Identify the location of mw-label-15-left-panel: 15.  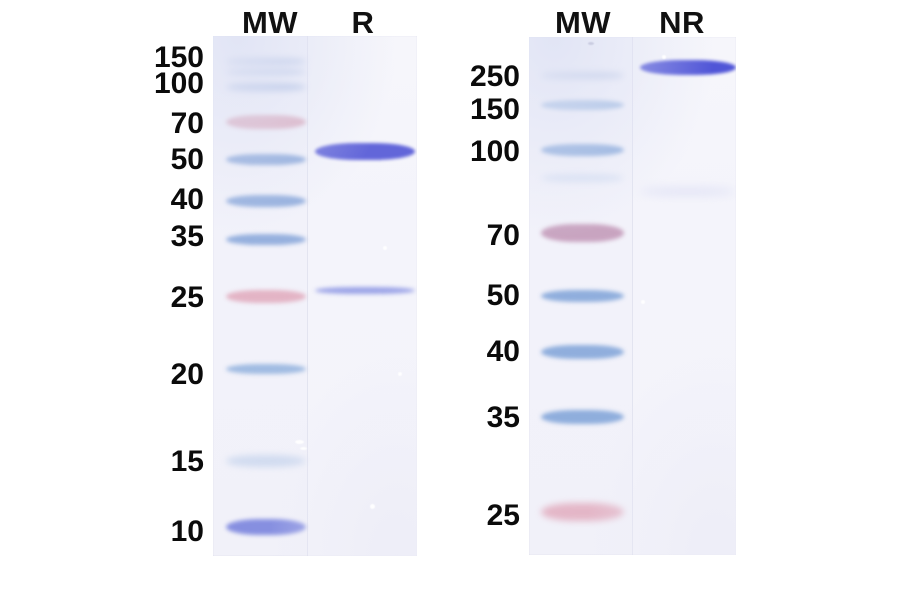
(187, 461).